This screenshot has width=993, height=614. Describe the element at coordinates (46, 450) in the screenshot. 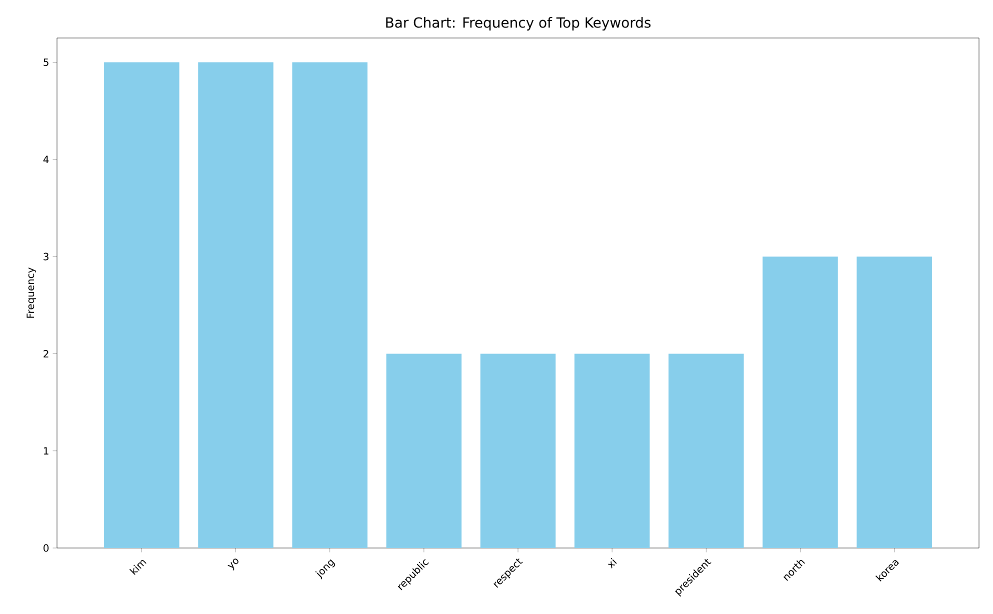

I see `y-tick-label: 1` at that location.